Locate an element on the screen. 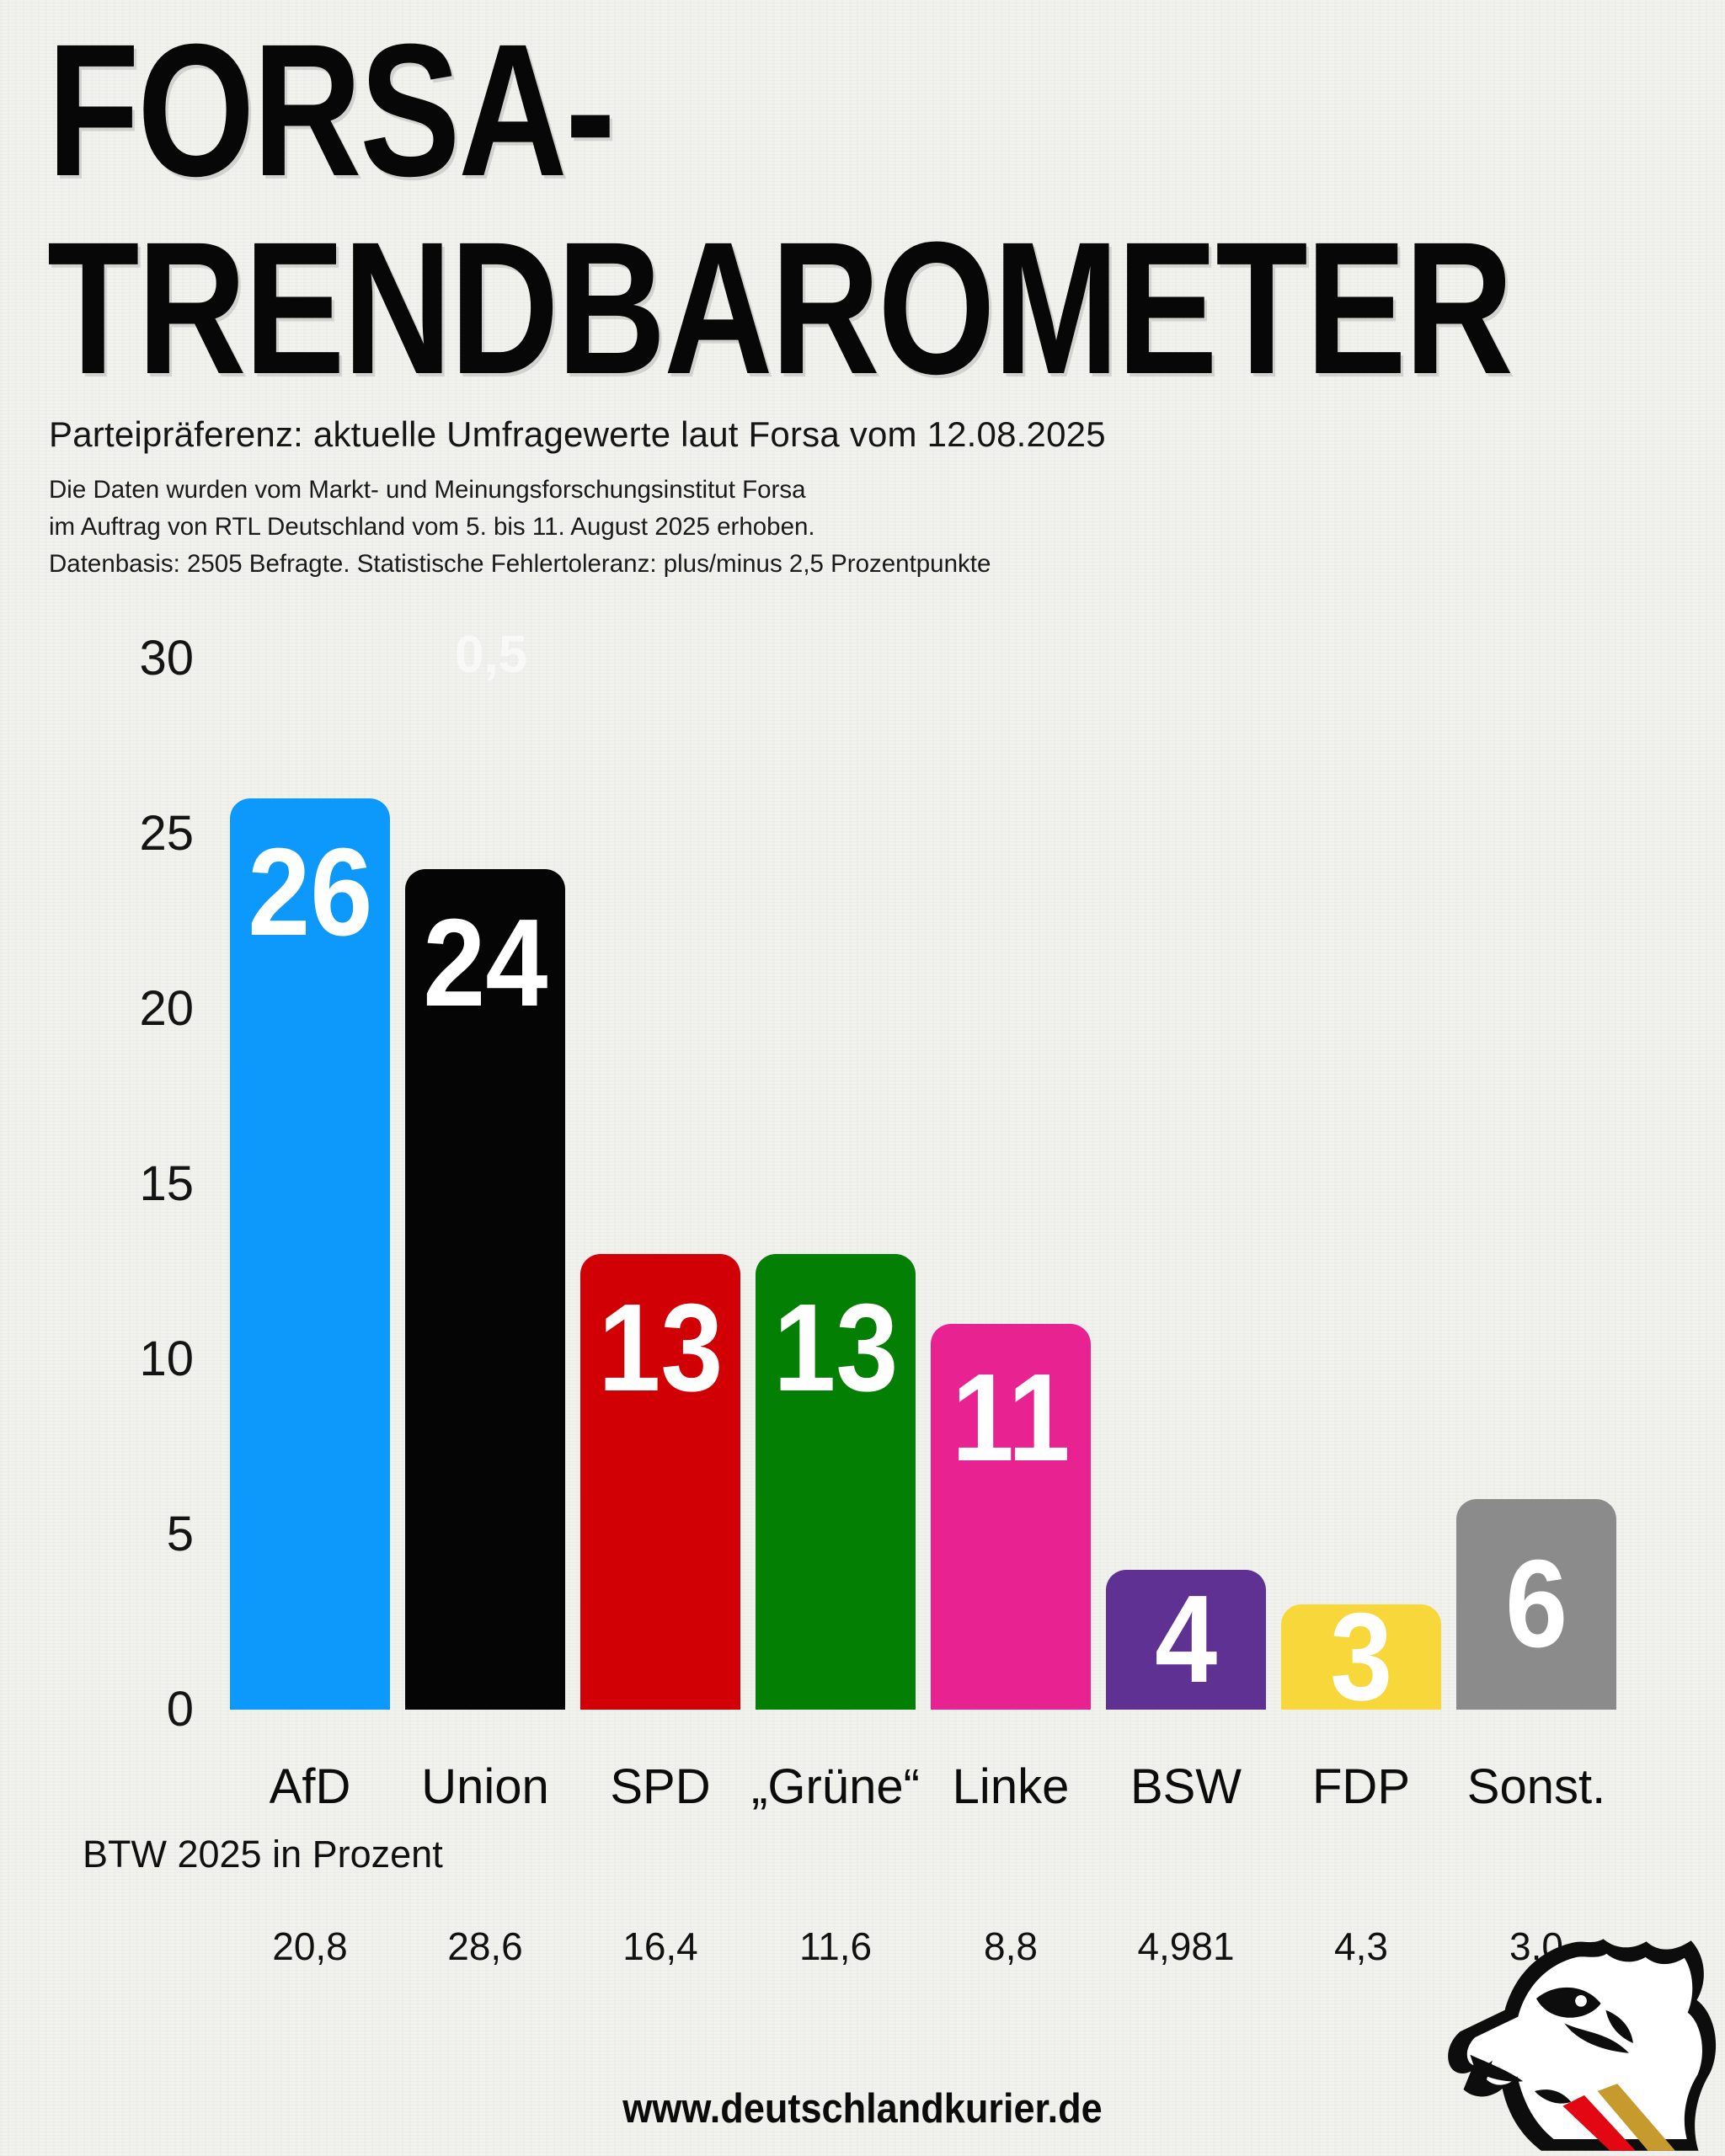 The width and height of the screenshot is (1725, 2156). bar-bsw: 4 is located at coordinates (1186, 1640).